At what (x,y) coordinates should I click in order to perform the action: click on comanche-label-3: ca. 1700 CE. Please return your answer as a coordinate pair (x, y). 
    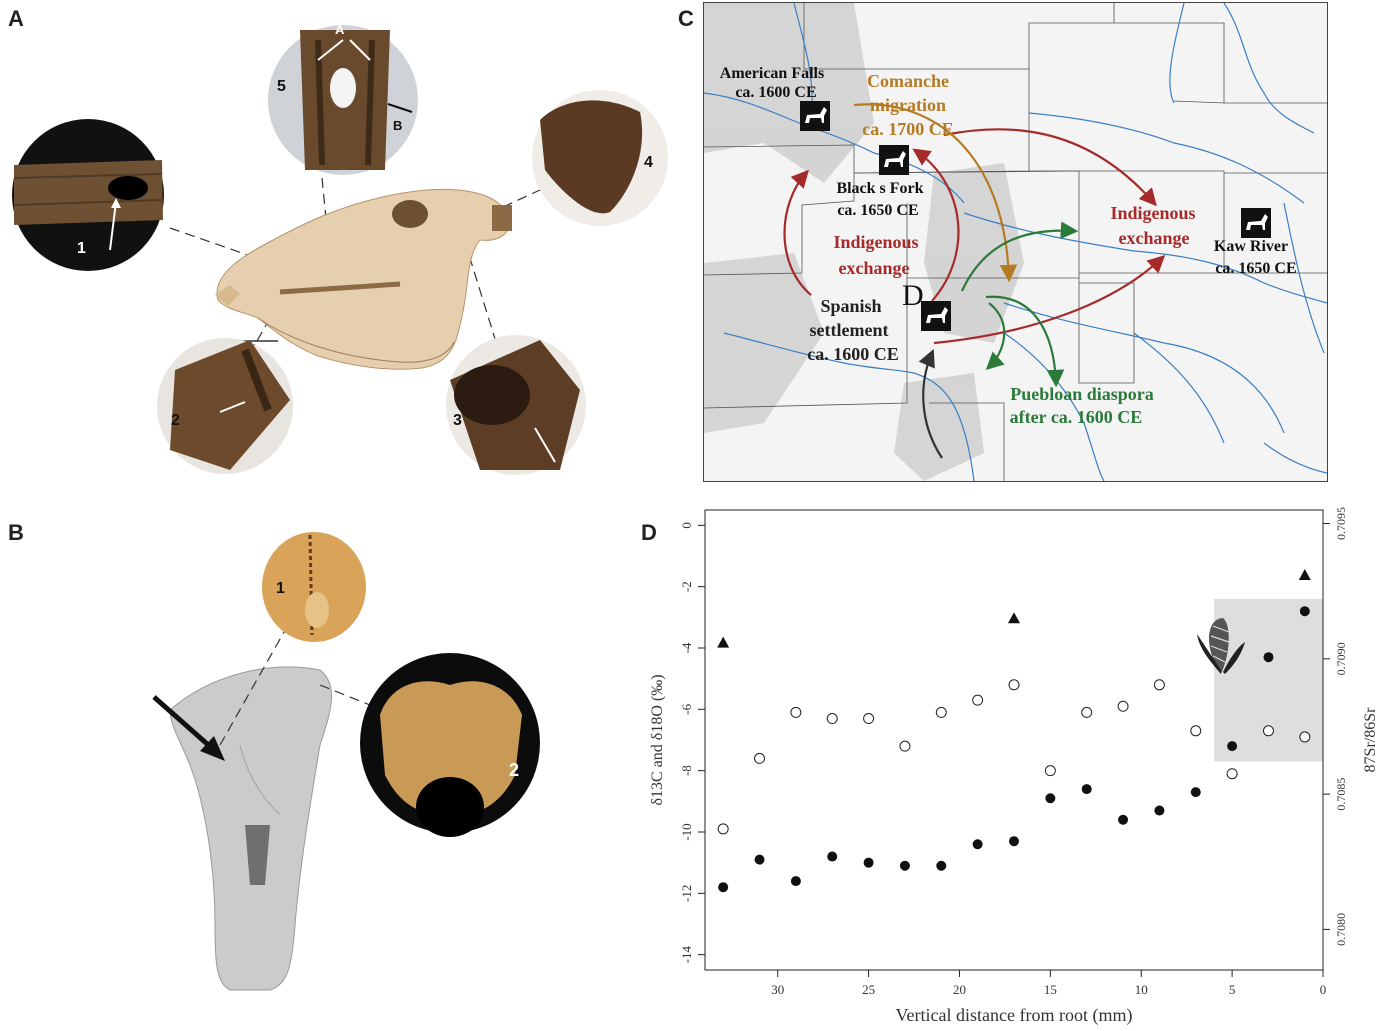
    Looking at the image, I should click on (908, 129).